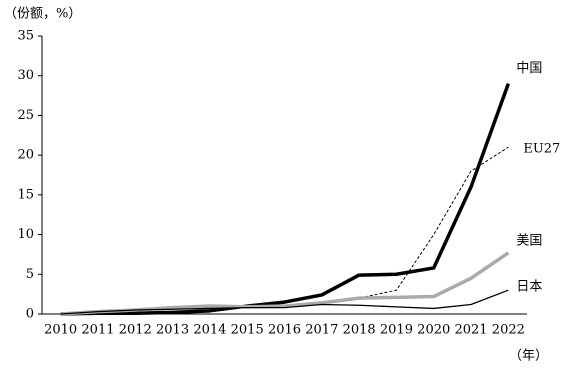 The height and width of the screenshot is (372, 563). What do you see at coordinates (25, 75) in the screenshot?
I see `y-tick-label: 30` at bounding box center [25, 75].